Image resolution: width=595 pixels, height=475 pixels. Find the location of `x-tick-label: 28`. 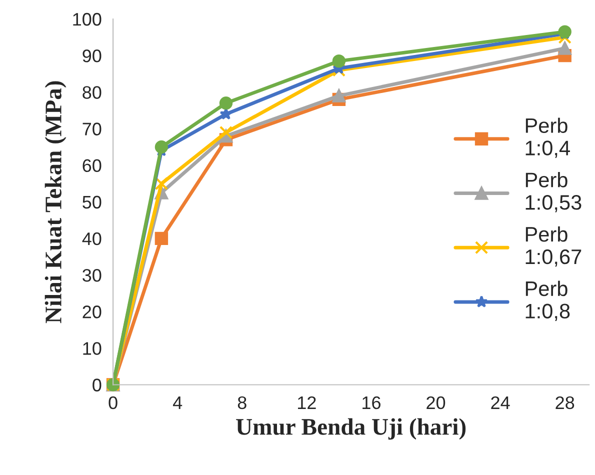

x-tick-label: 28 is located at coordinates (565, 403).